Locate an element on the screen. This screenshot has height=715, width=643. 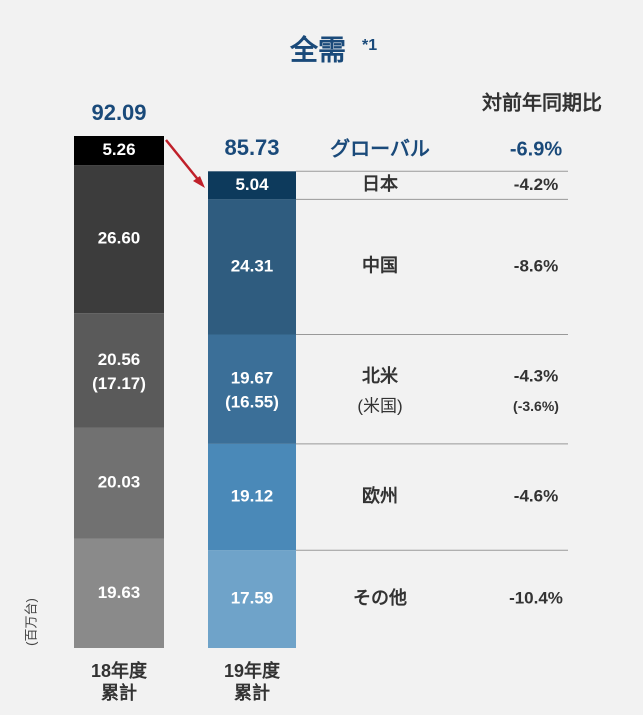
arrow is located at coordinates (183, 161).